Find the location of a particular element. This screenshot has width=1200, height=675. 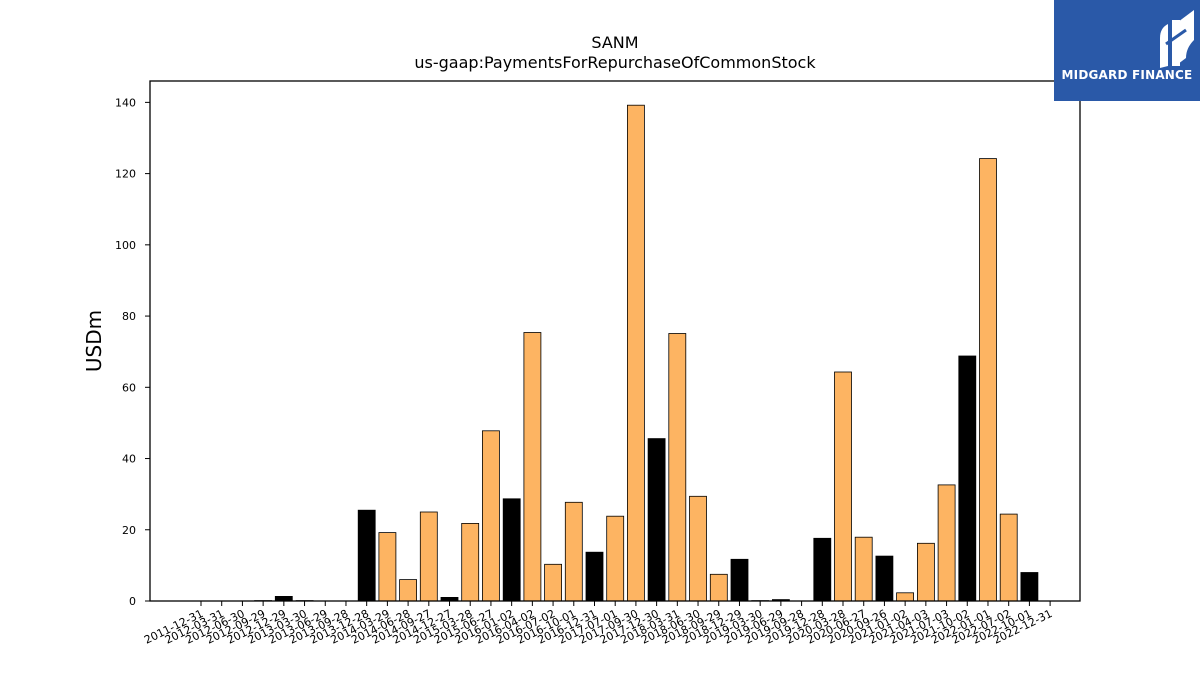

brand-name: MIDGARD FINANCE is located at coordinates (1127, 75).